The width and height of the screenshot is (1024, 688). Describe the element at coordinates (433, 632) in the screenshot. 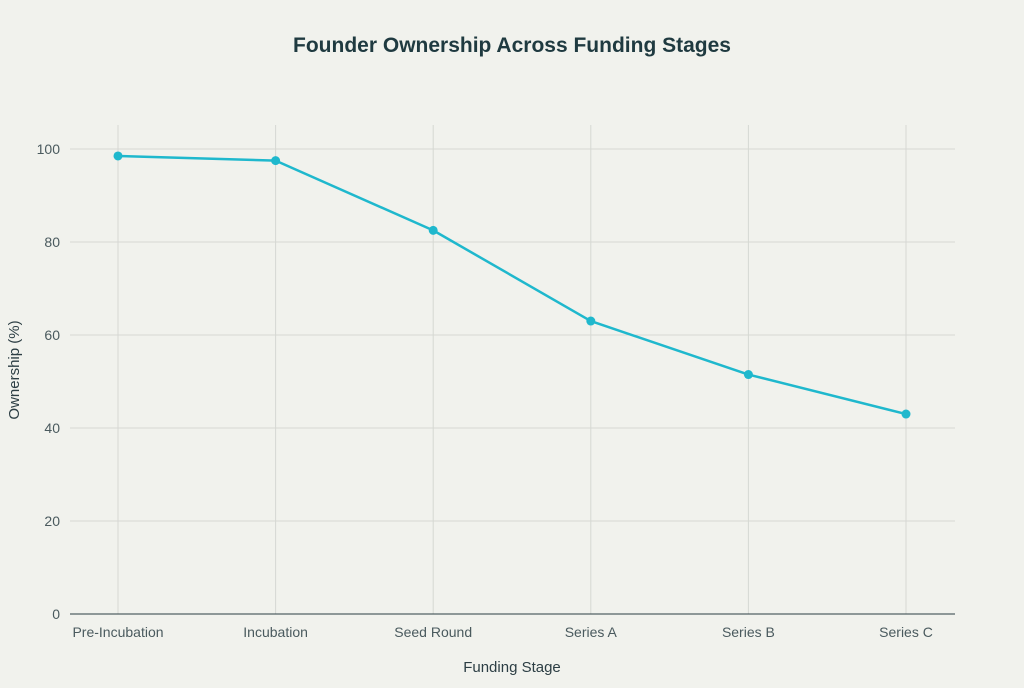

I see `x-tick-label: Seed Round` at that location.